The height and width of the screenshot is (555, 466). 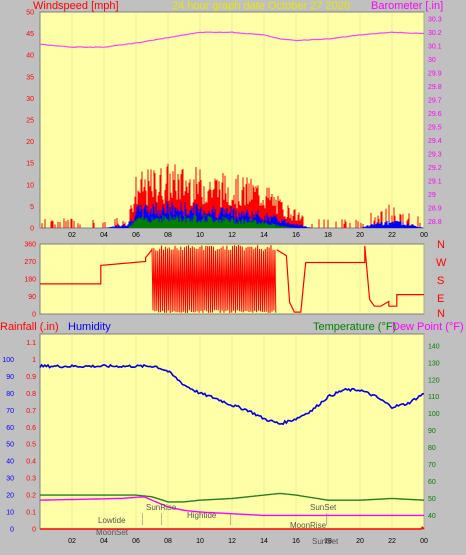 I want to click on barometer-tick-label: 30.1, so click(x=435, y=46).